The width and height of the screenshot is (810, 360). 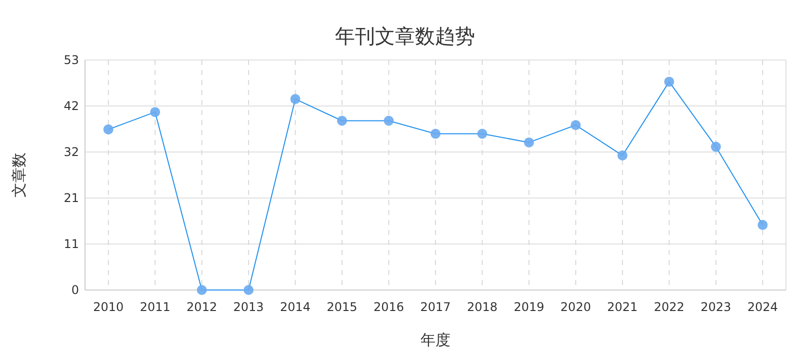 What do you see at coordinates (71, 60) in the screenshot?
I see `y-tick-label: 53` at bounding box center [71, 60].